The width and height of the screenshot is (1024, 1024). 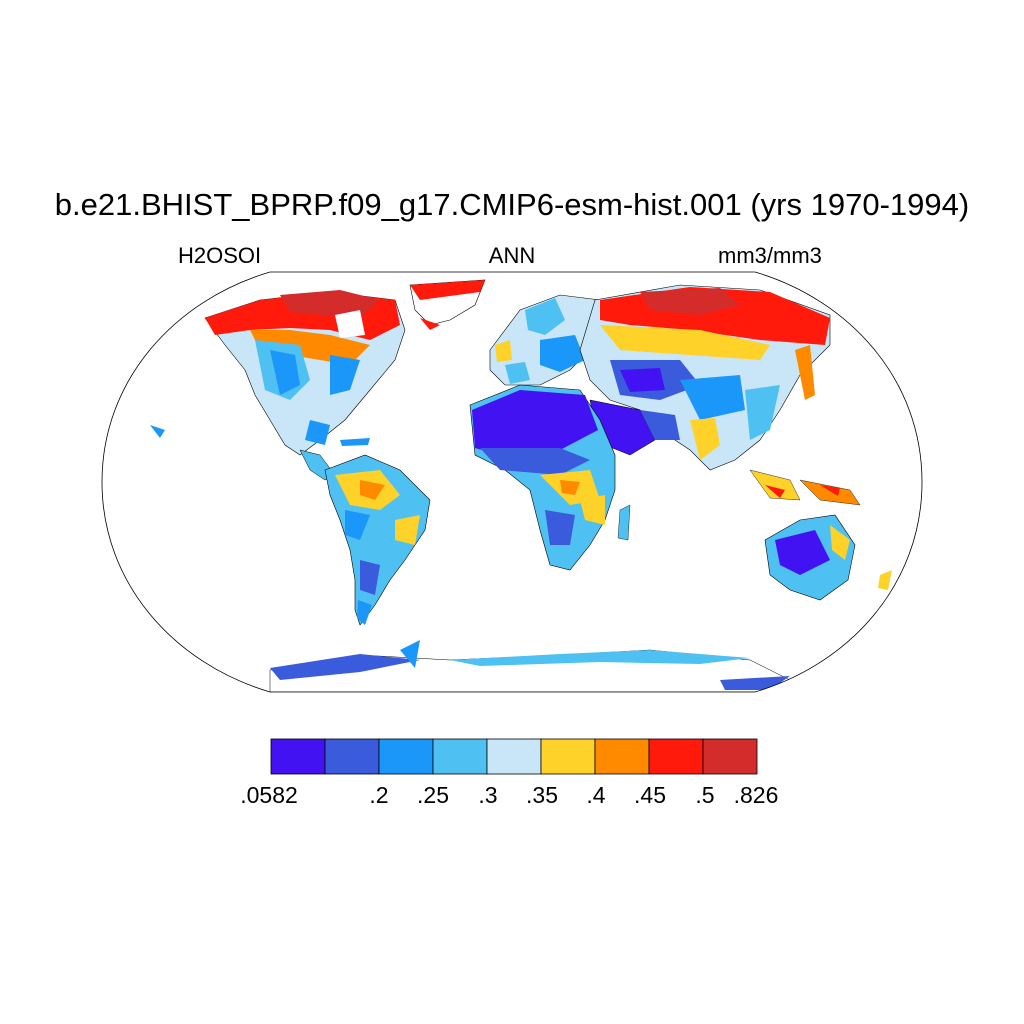 What do you see at coordinates (756, 795) in the screenshot?
I see `colorbar-tick-label: .826` at bounding box center [756, 795].